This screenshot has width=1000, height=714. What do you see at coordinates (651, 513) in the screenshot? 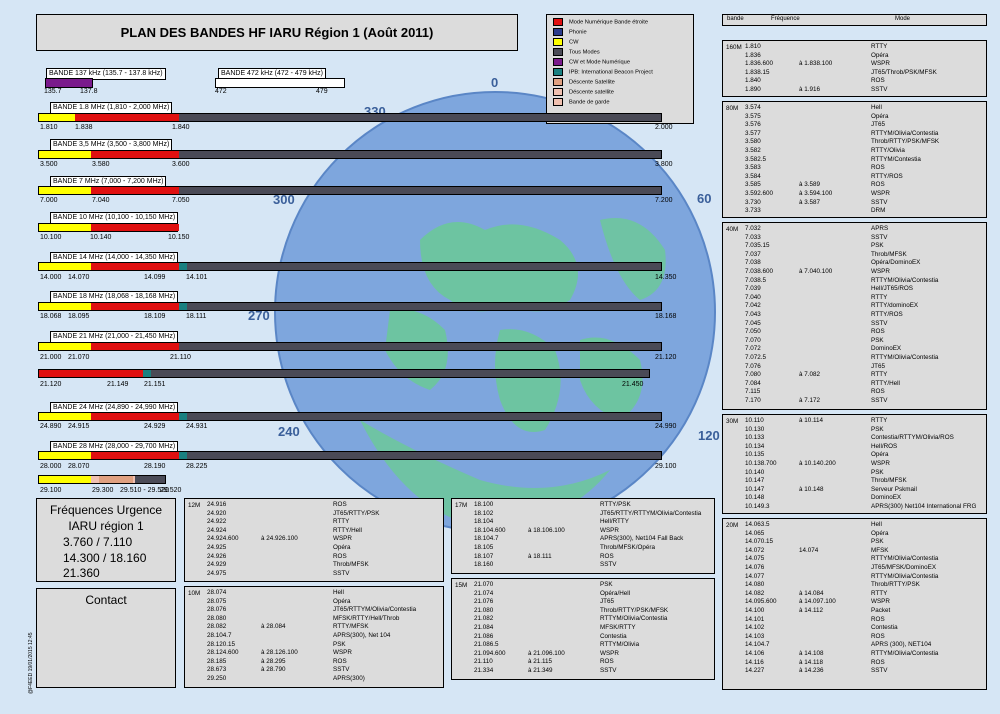
I see `mode-cell: JT65/RTTY/RTTYM/Olivia/Contestia` at bounding box center [651, 513].